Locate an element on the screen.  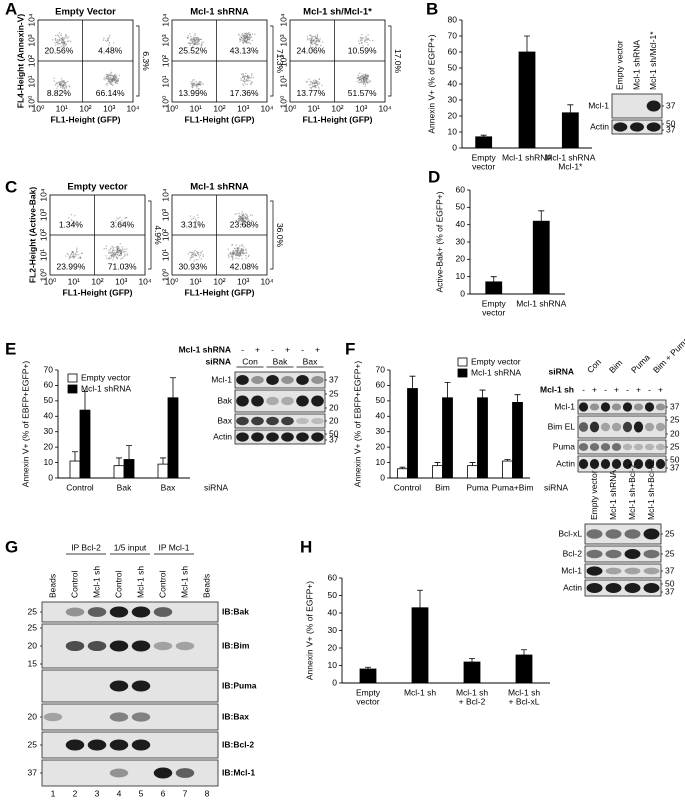
lane-sign: + is located at coordinates (257, 349).